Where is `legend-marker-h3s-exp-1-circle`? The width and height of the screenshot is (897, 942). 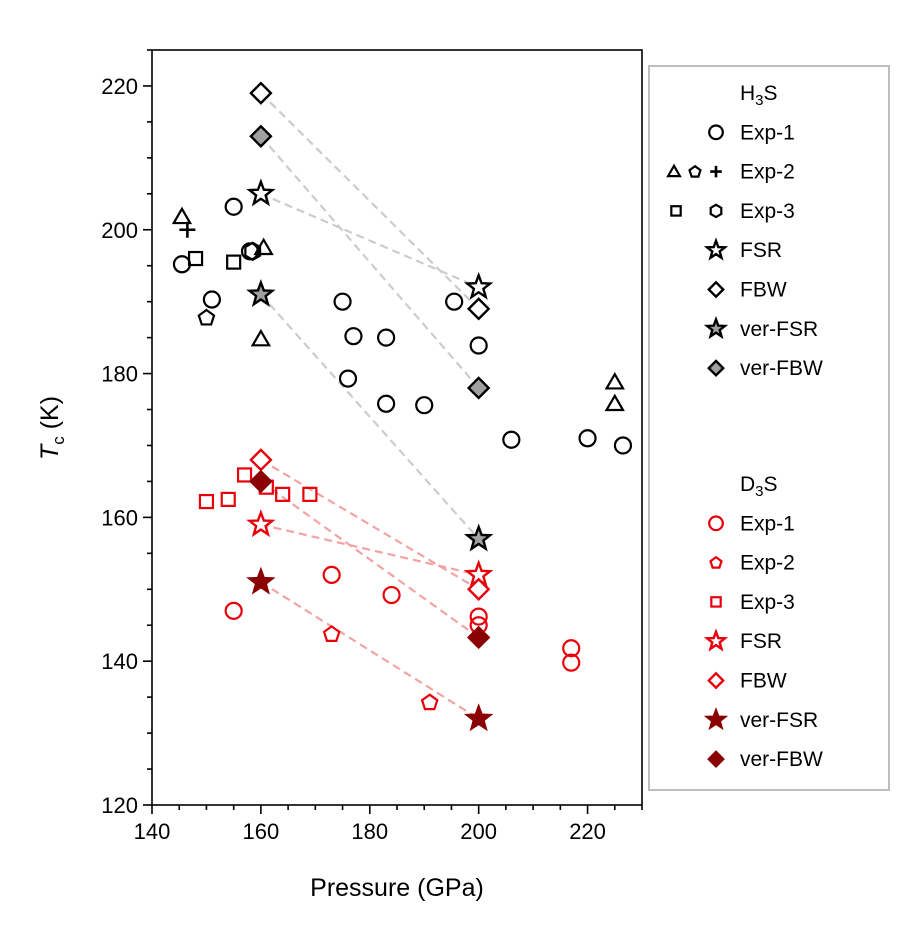 legend-marker-h3s-exp-1-circle is located at coordinates (716, 132).